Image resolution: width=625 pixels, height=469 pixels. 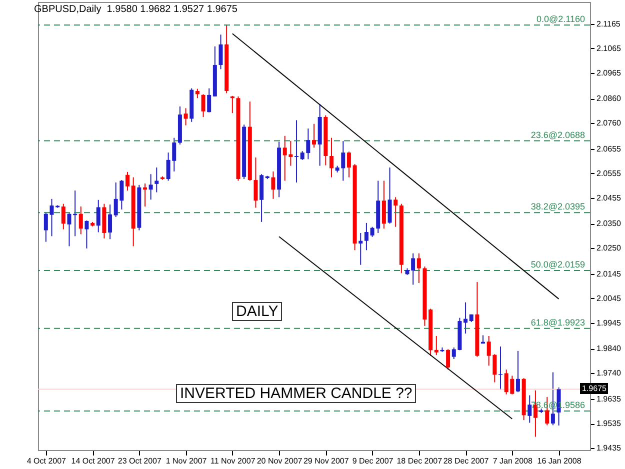 What do you see at coordinates (233, 461) in the screenshot?
I see `x-tick-label: 11 Nov 2007` at bounding box center [233, 461].